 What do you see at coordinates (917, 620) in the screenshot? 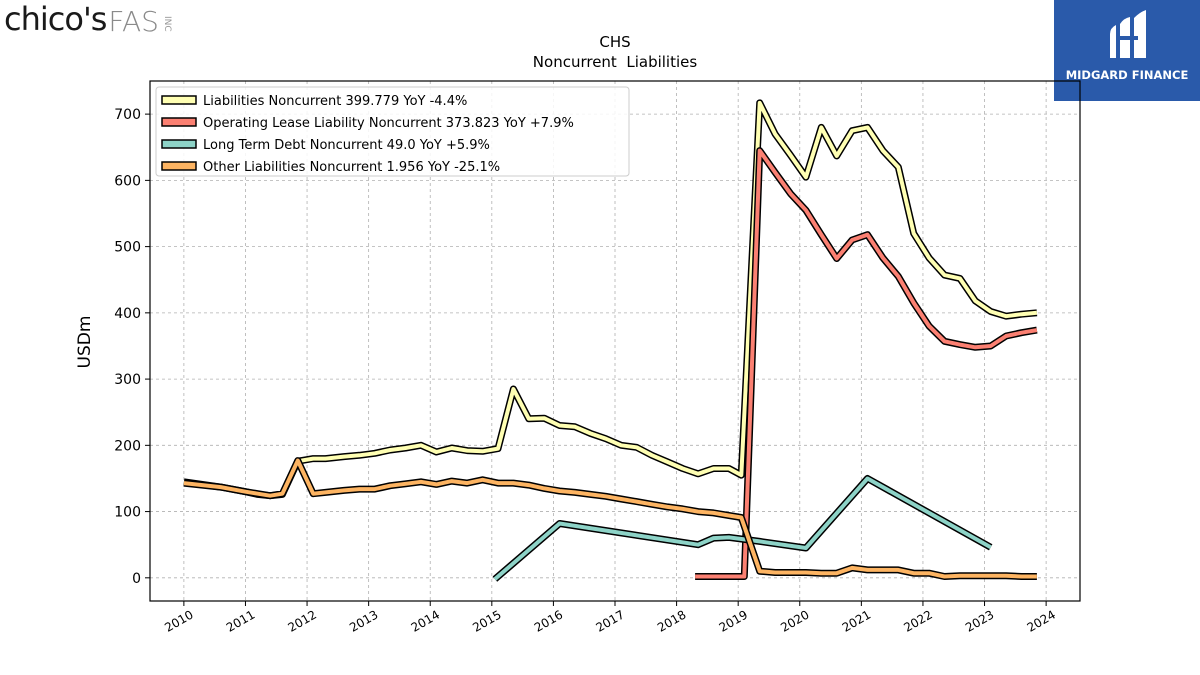
I see `x-tick-label: 2022` at bounding box center [917, 620].